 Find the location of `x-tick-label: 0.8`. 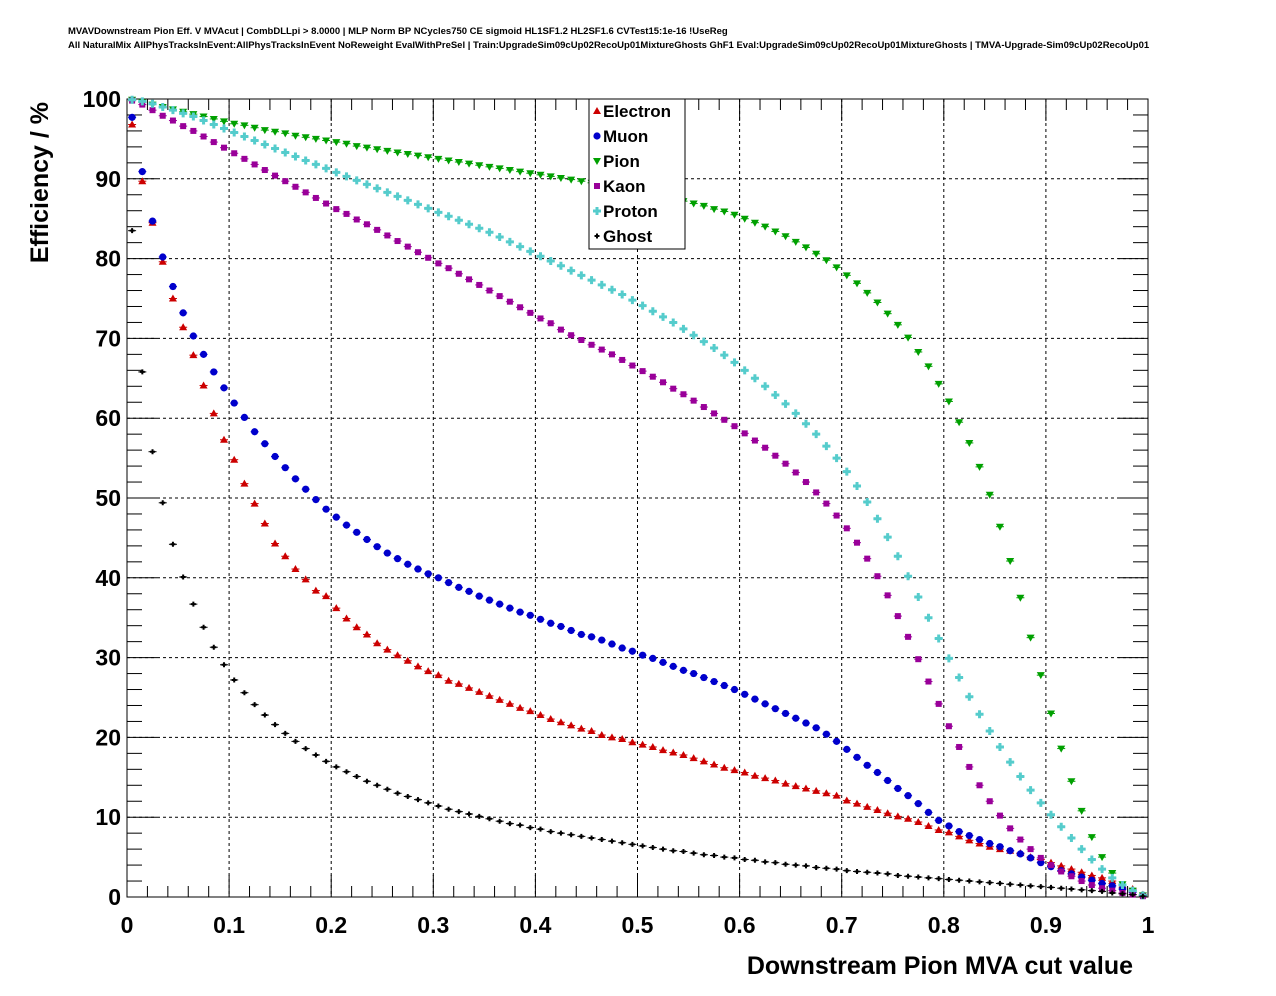

x-tick-label: 0.8 is located at coordinates (944, 925).